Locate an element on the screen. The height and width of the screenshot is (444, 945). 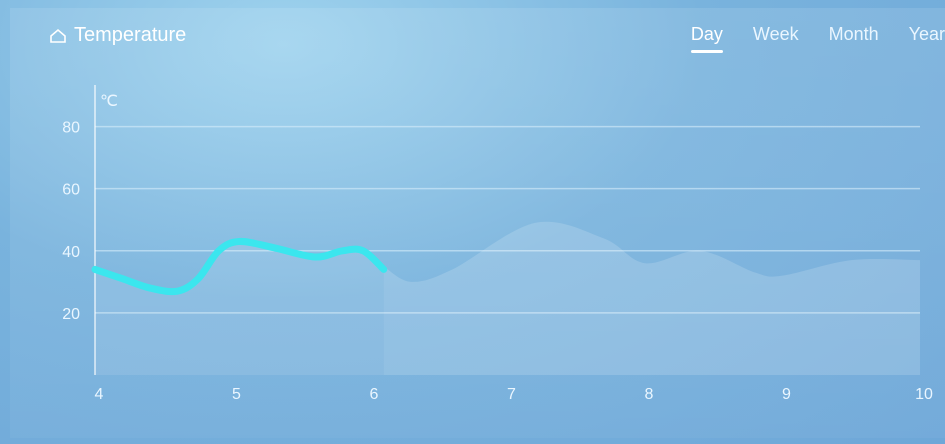
x-tick-label: 4 is located at coordinates (99, 394).